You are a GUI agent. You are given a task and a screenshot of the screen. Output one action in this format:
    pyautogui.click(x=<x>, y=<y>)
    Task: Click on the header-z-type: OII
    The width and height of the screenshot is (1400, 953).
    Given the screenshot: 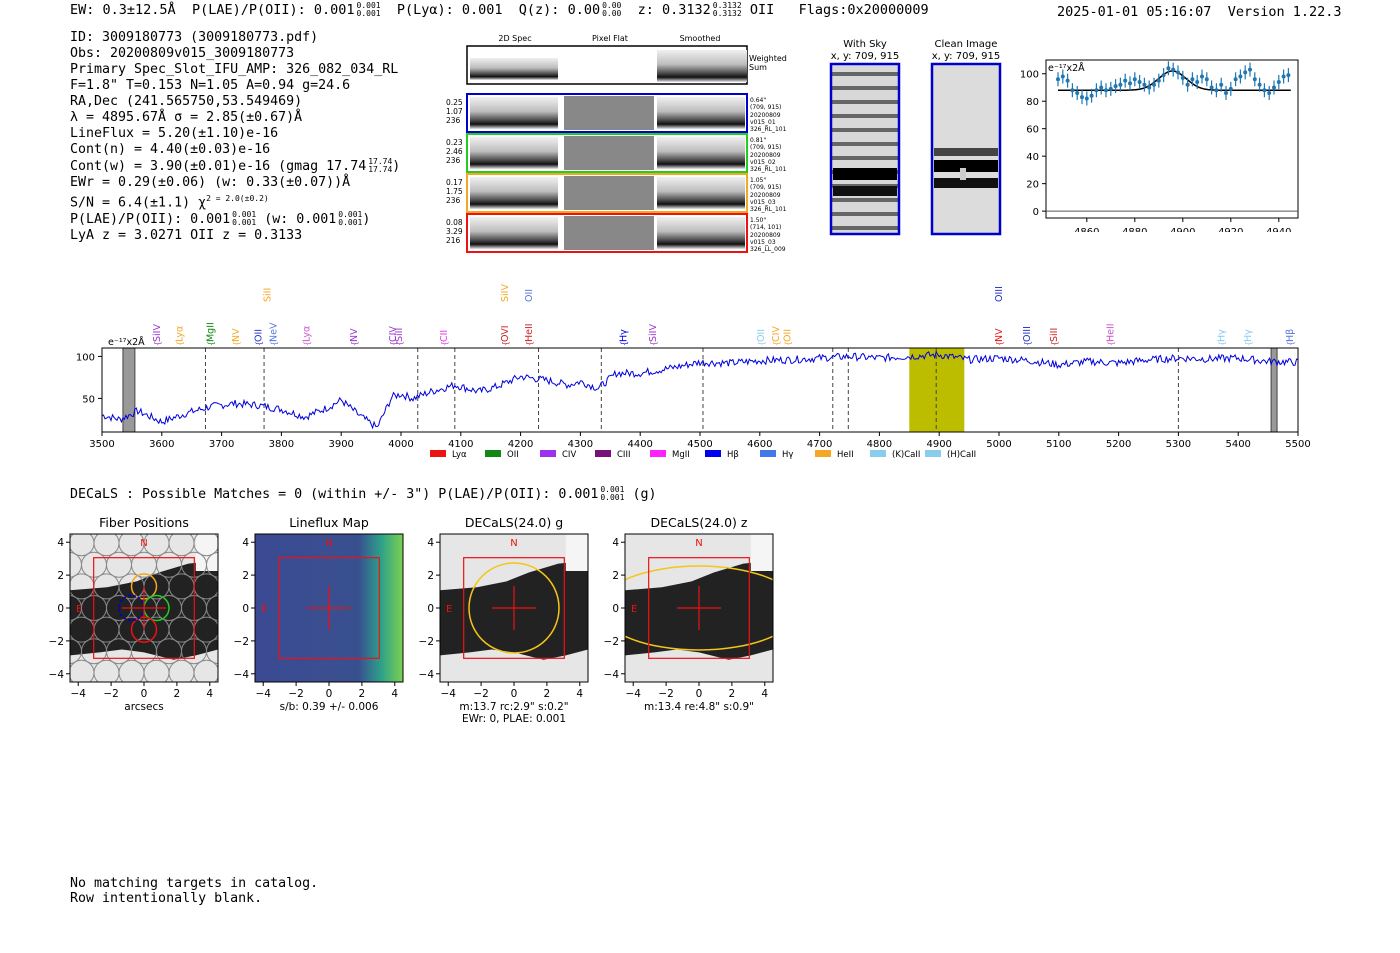 What is the action you would take?
    pyautogui.click(x=762, y=10)
    